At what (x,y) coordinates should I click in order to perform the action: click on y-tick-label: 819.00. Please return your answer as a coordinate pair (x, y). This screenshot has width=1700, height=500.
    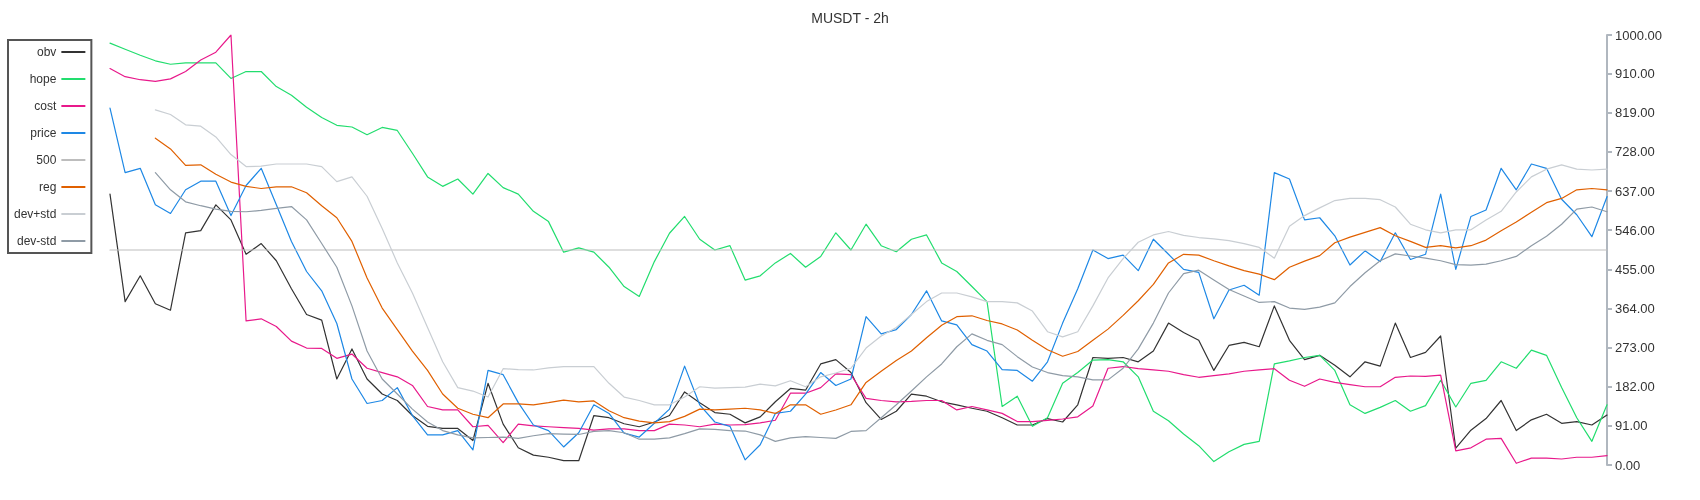
    Looking at the image, I should click on (1635, 113).